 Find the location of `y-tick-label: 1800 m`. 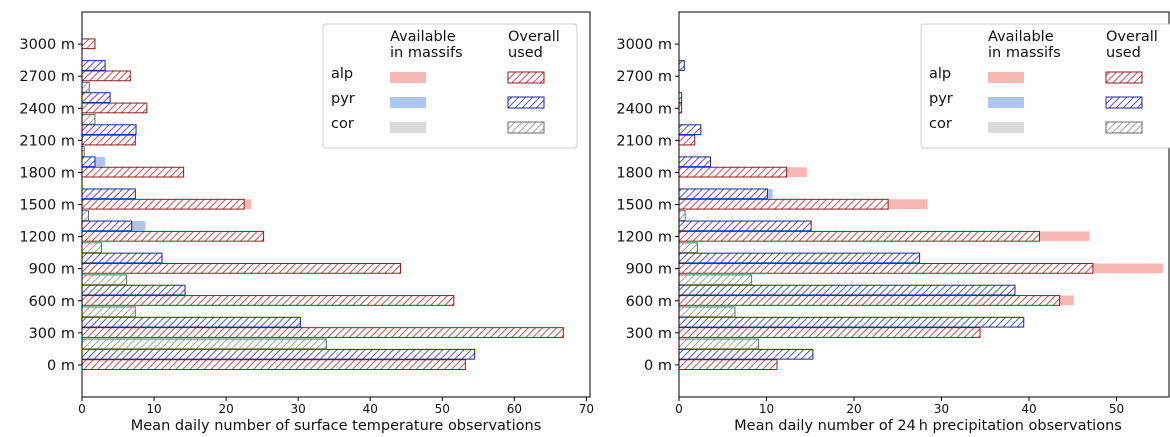

y-tick-label: 1800 m is located at coordinates (644, 173).